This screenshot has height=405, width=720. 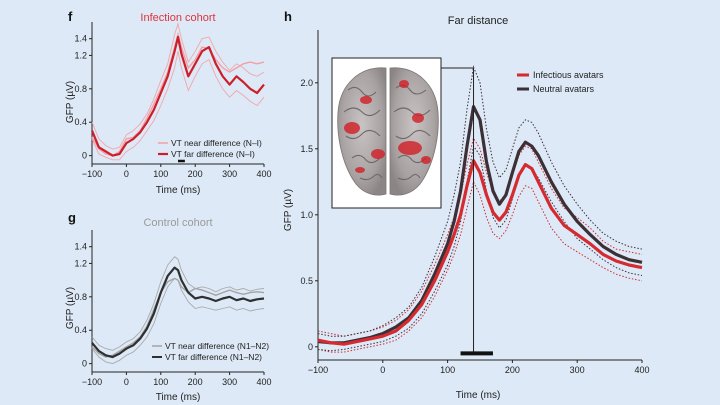 What do you see at coordinates (478, 395) in the screenshot?
I see `panel-h-xlabel: Time (ms)` at bounding box center [478, 395].